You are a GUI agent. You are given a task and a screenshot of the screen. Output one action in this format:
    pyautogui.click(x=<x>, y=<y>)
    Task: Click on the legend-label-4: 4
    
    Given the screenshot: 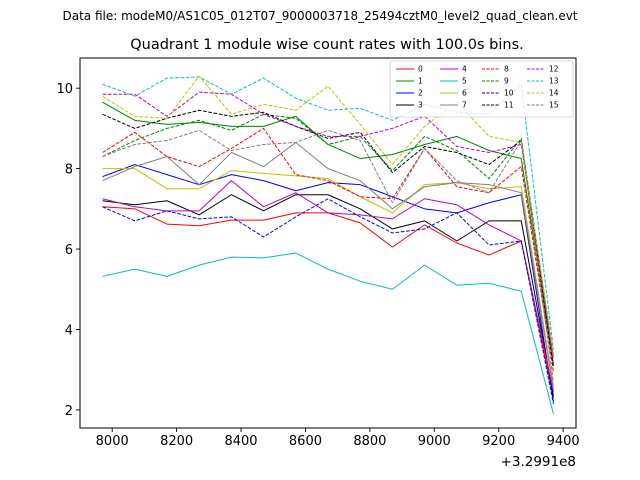 What is the action you would take?
    pyautogui.click(x=464, y=69)
    